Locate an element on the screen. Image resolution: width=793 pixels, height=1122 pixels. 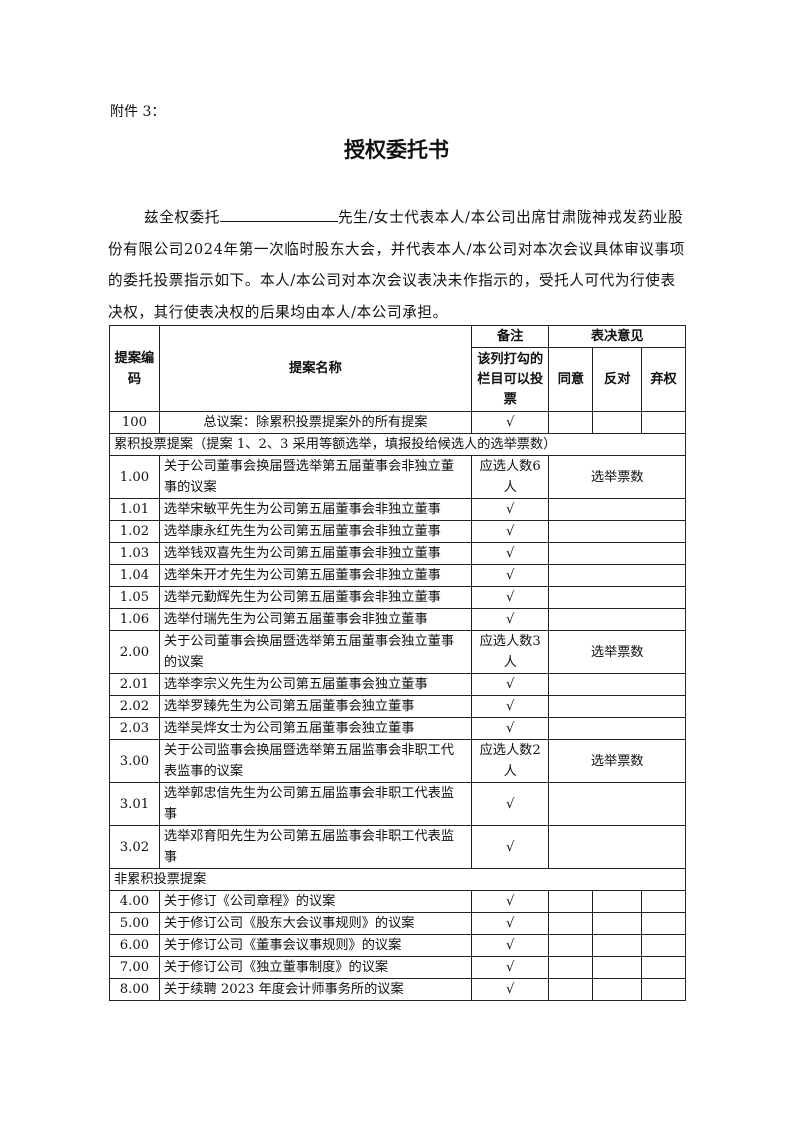
header-code: 提案编码 is located at coordinates (134, 368).